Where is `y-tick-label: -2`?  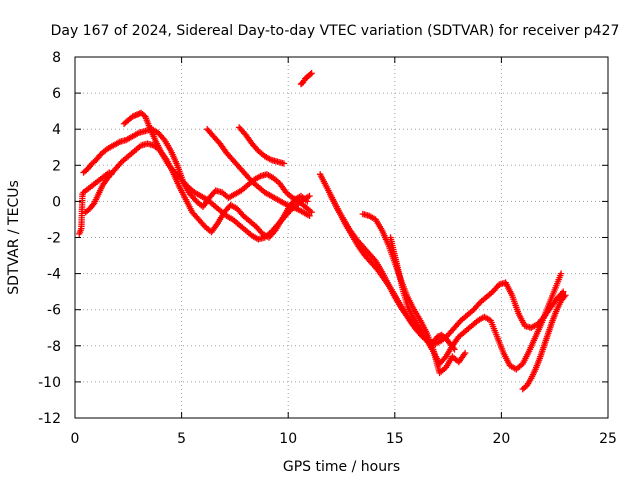 y-tick-label: -2 is located at coordinates (54, 239).